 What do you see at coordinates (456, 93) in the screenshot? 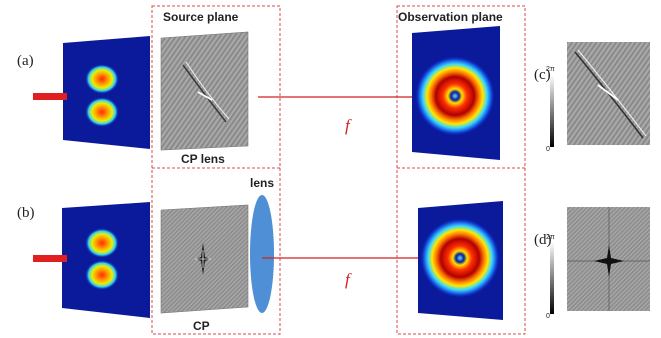
I see `output-donut-a` at bounding box center [456, 93].